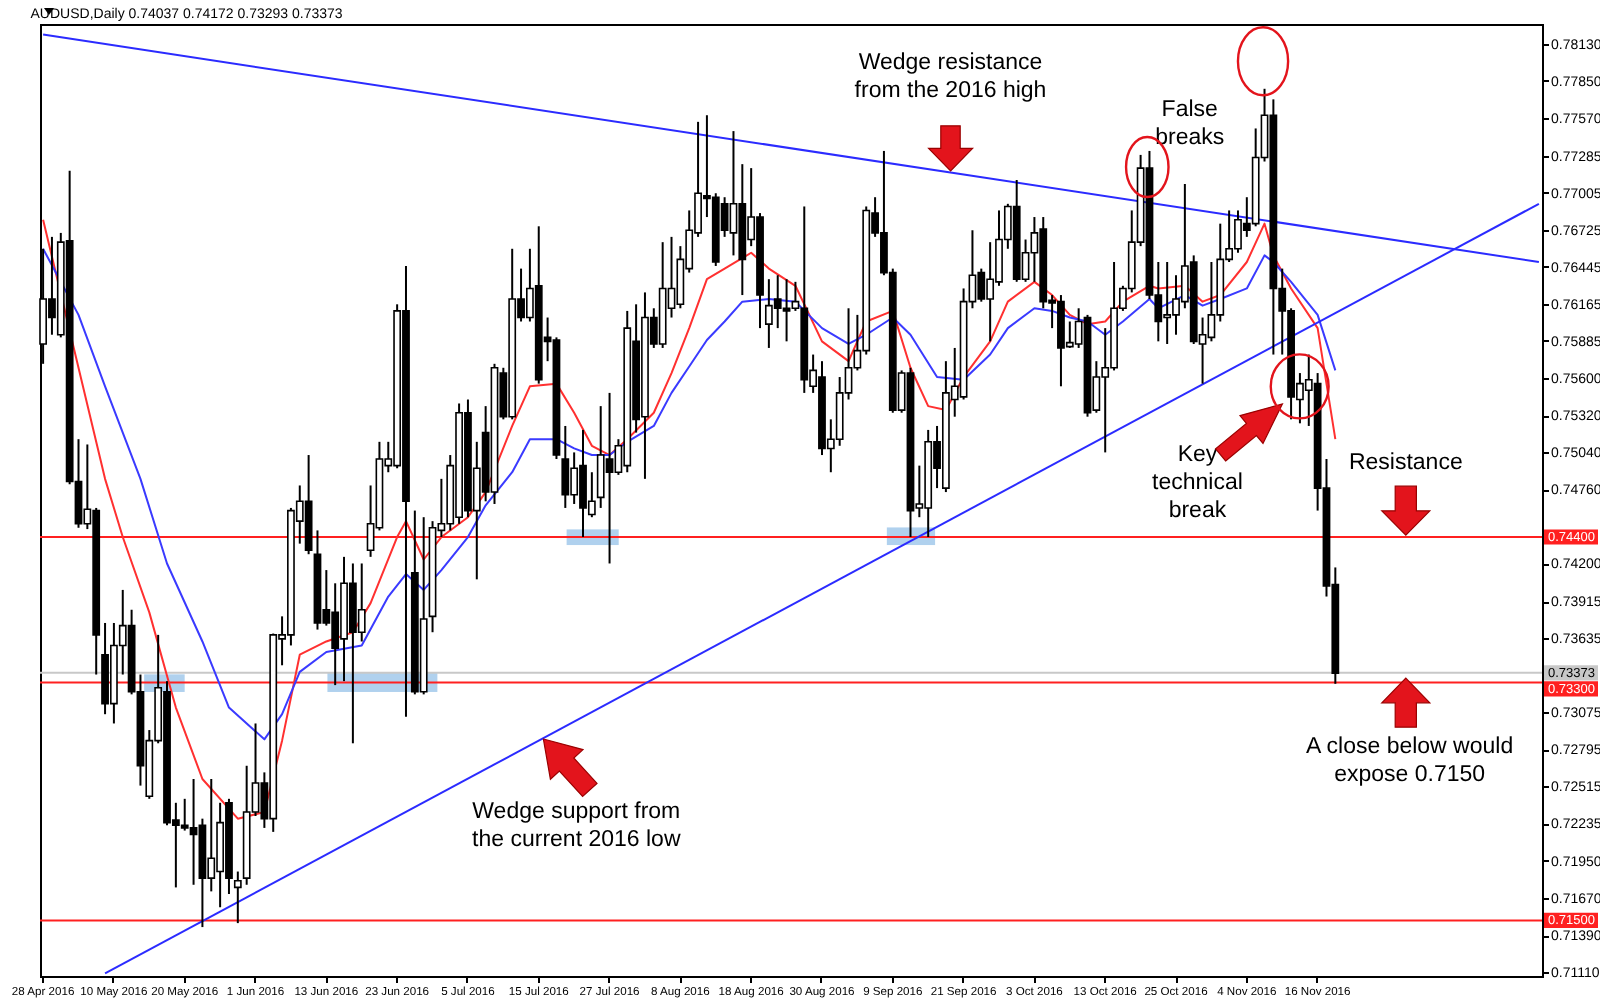  I want to click on annotation: Key technical break, so click(1197, 483).